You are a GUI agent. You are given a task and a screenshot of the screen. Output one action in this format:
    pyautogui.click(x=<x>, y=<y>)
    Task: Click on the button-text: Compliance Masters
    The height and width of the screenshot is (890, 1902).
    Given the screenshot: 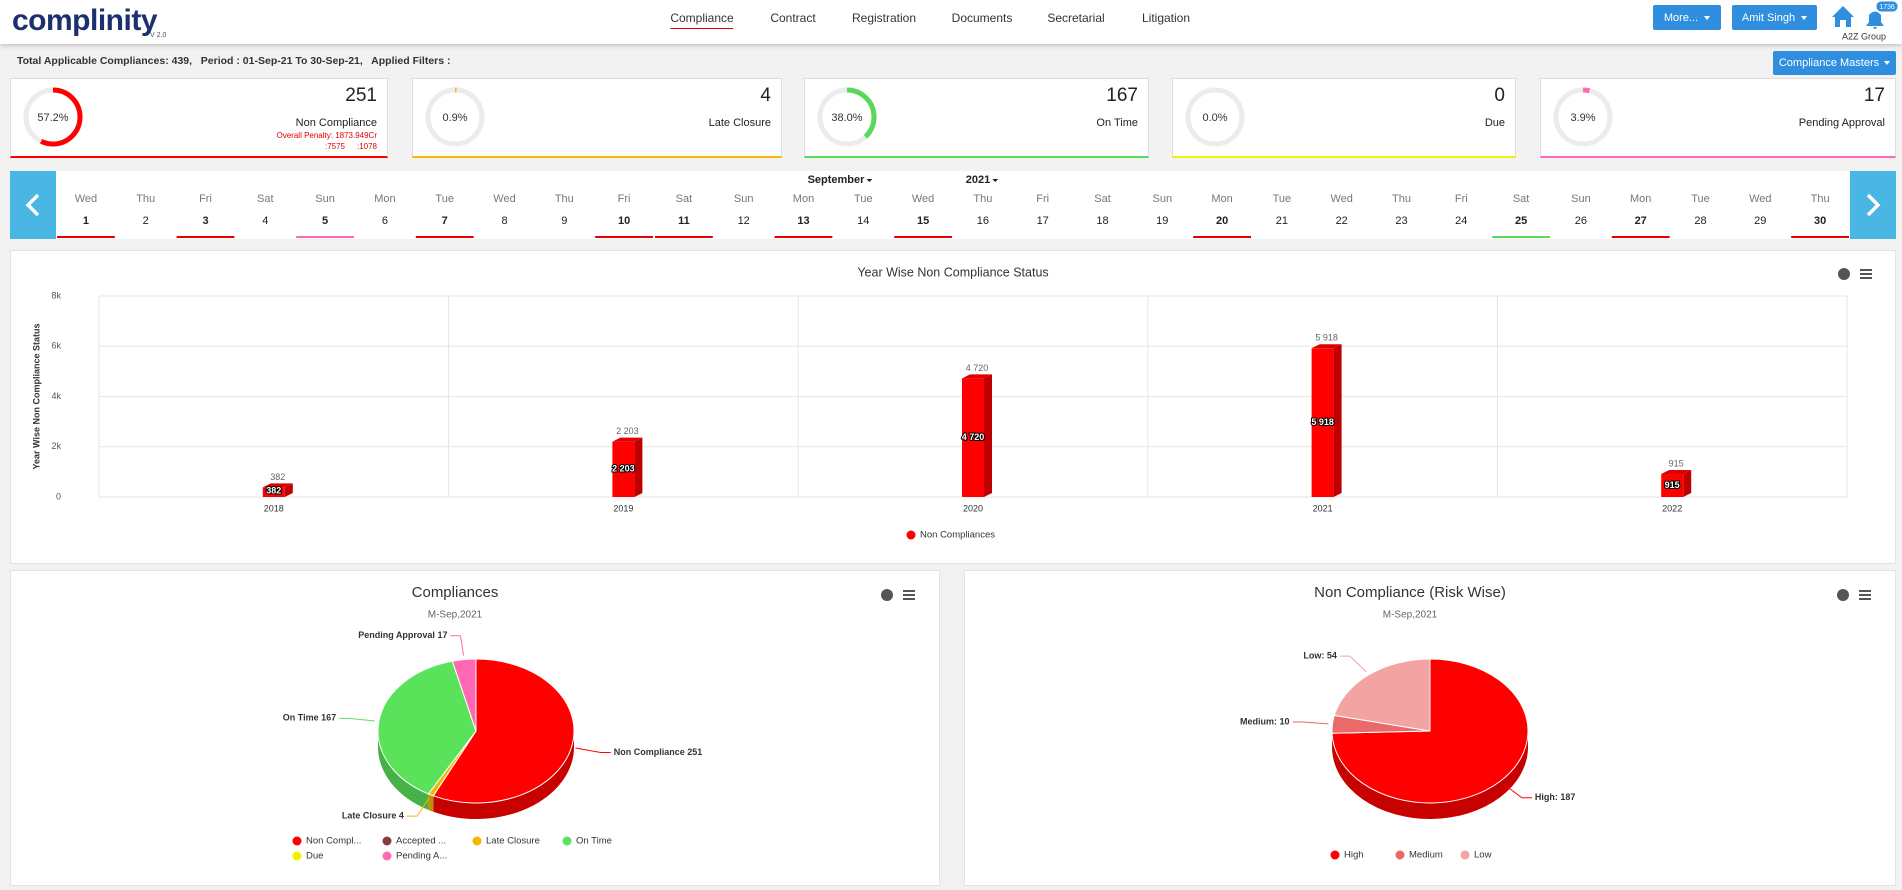 What is the action you would take?
    pyautogui.click(x=1829, y=63)
    